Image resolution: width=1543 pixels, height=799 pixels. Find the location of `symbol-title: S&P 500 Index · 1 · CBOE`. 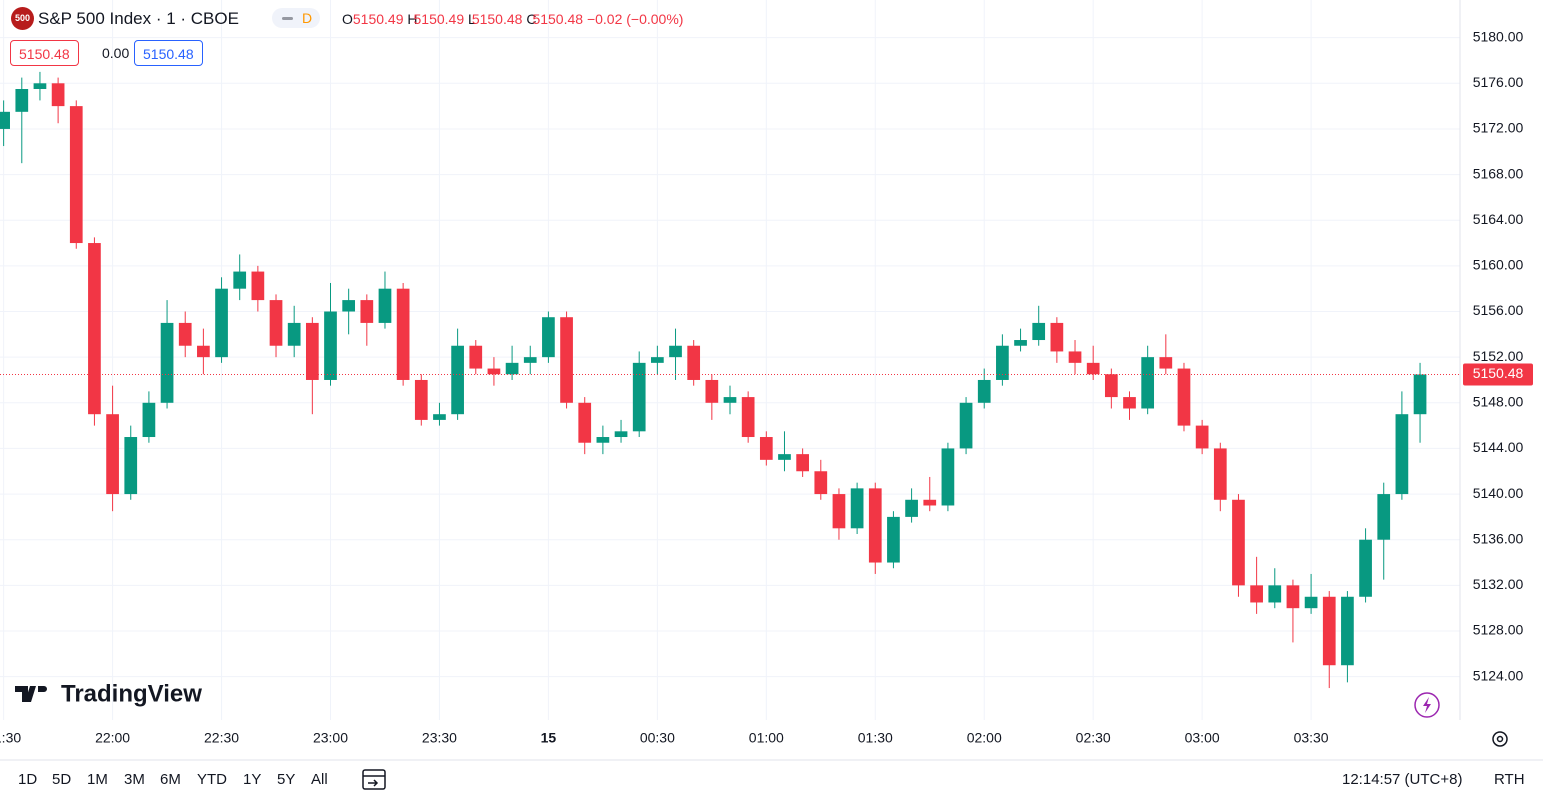

symbol-title: S&P 500 Index · 1 · CBOE is located at coordinates (138, 18).